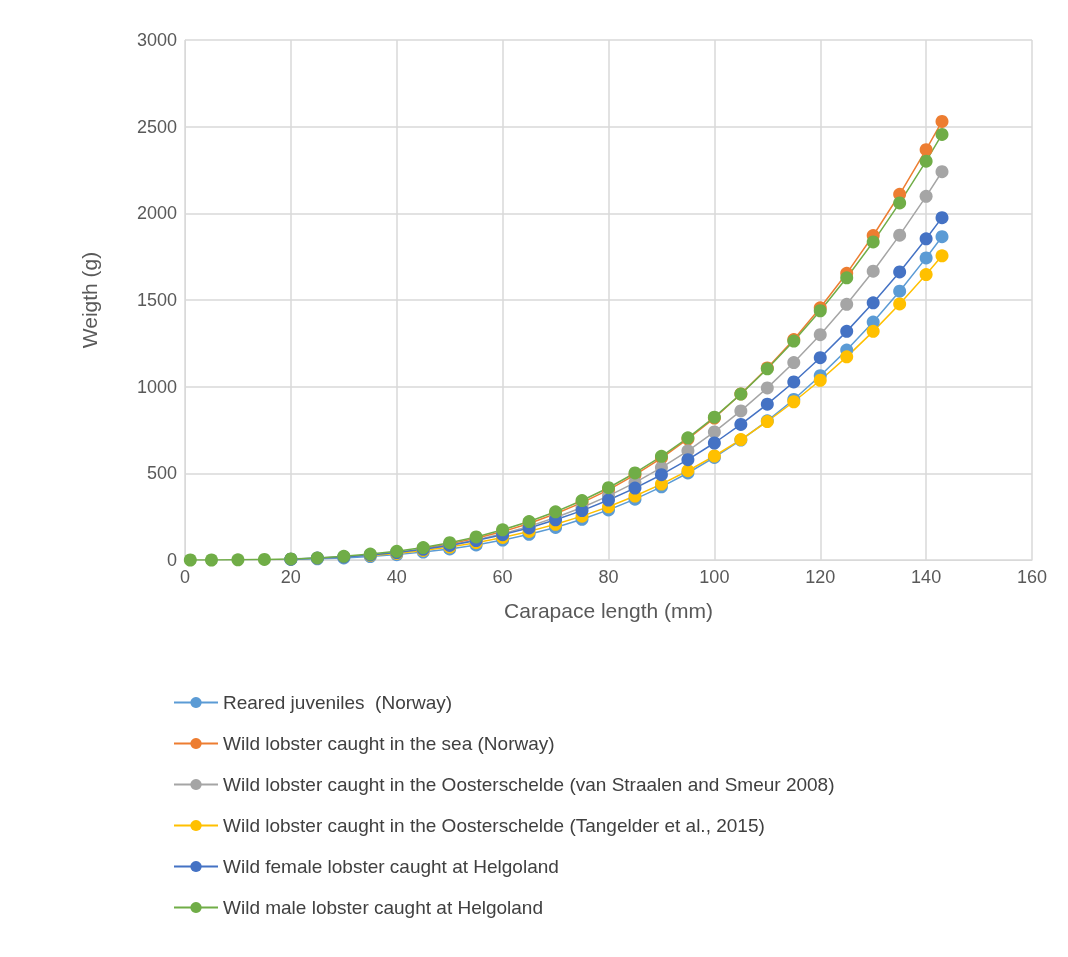 The image size is (1068, 957). Describe the element at coordinates (171, 560) in the screenshot. I see `y-tick-label: 0` at that location.